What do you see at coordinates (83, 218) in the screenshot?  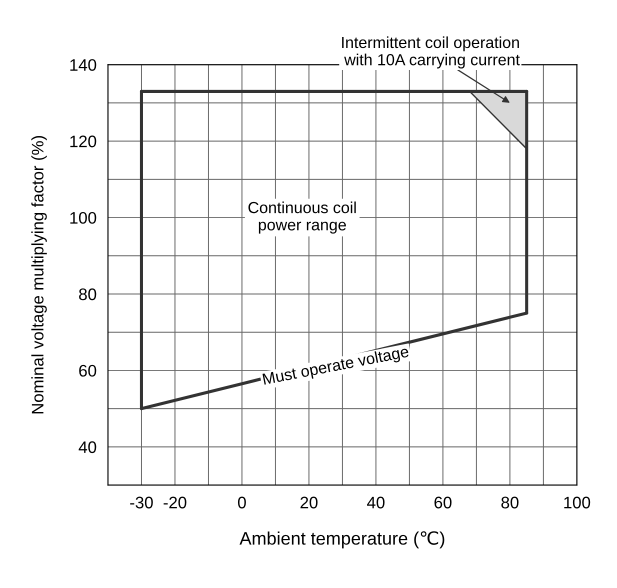 I see `y-tick-label: 100` at bounding box center [83, 218].